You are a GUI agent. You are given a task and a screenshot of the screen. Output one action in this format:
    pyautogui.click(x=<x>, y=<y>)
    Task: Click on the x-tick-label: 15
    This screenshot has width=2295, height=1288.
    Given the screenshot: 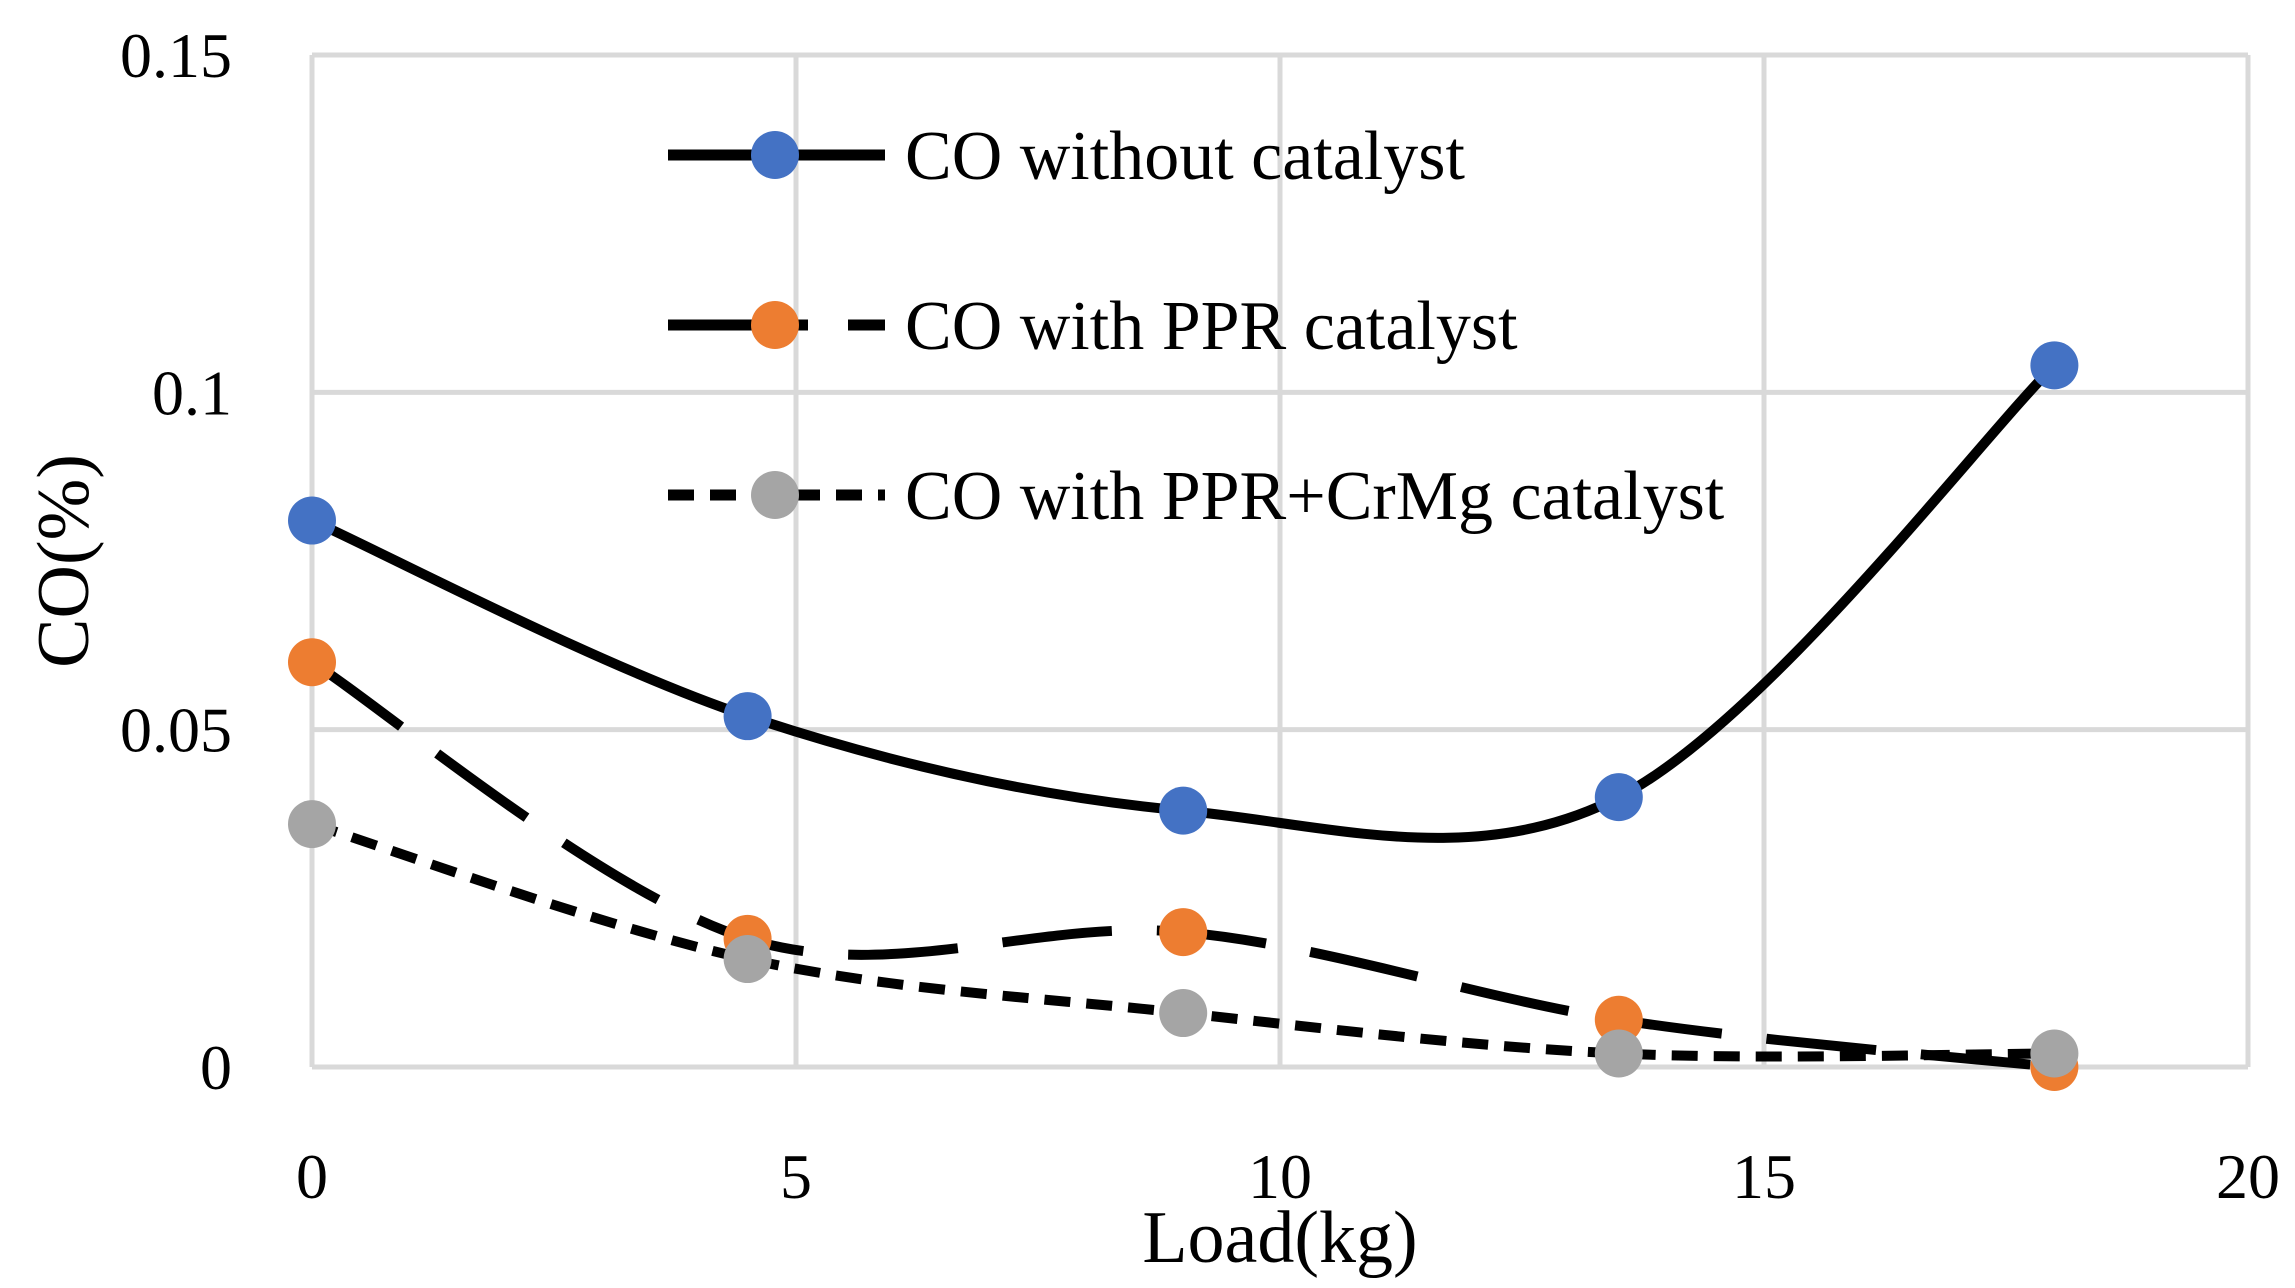 What is the action you would take?
    pyautogui.click(x=1764, y=1176)
    